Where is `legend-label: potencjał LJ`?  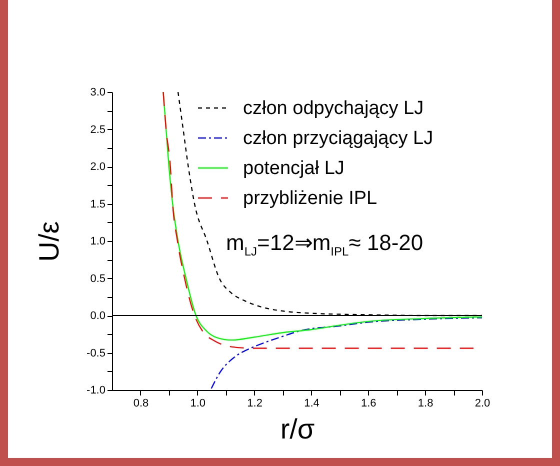 legend-label: potencjał LJ is located at coordinates (293, 168).